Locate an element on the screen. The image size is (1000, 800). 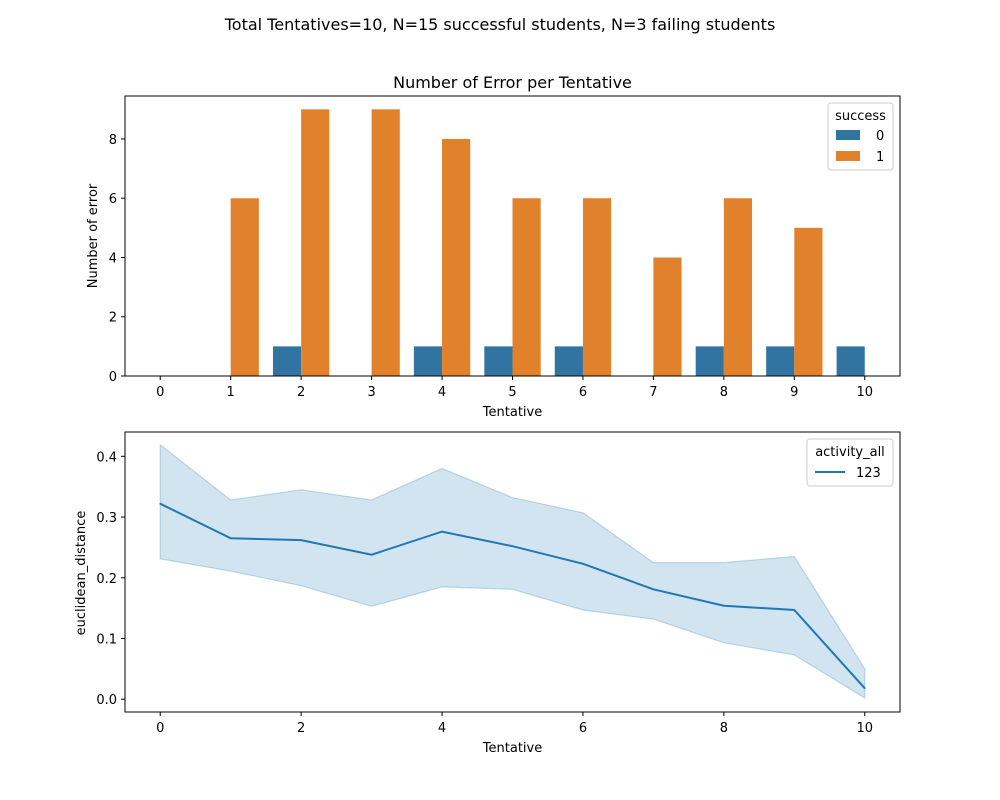
bar-x-axis: 0 1 2 3 4 5 6 7 8 9 10 is located at coordinates (514, 388).